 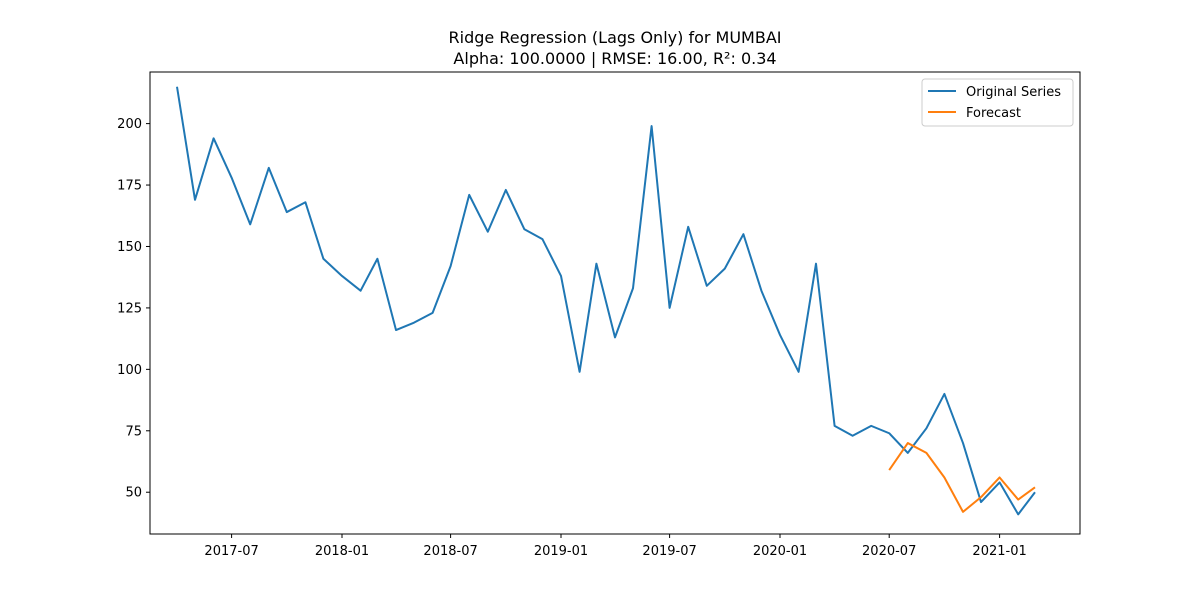 What do you see at coordinates (450, 551) in the screenshot?
I see `x-tick-label: 2018-07` at bounding box center [450, 551].